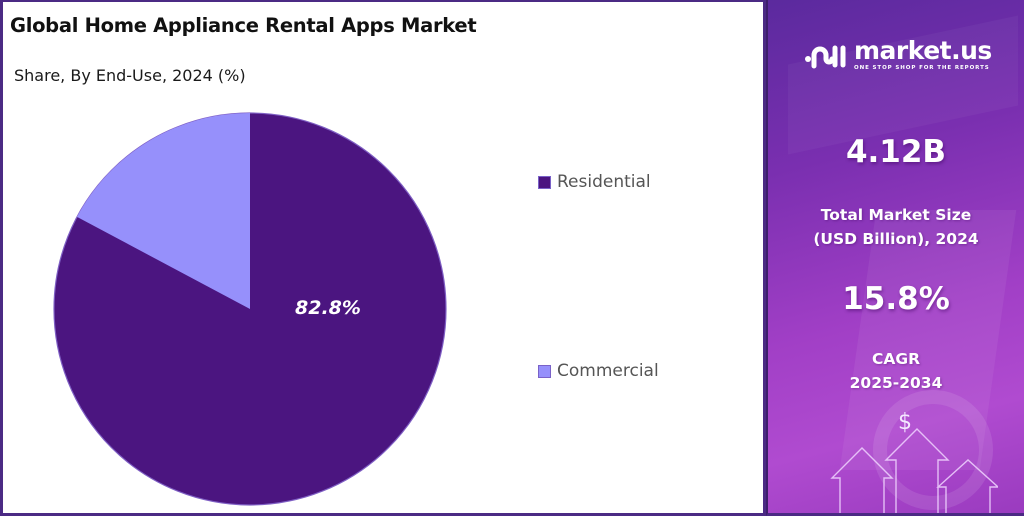 This screenshot has height=516, width=1024. I want to click on growth-arrows-icon, so click(914, 470).